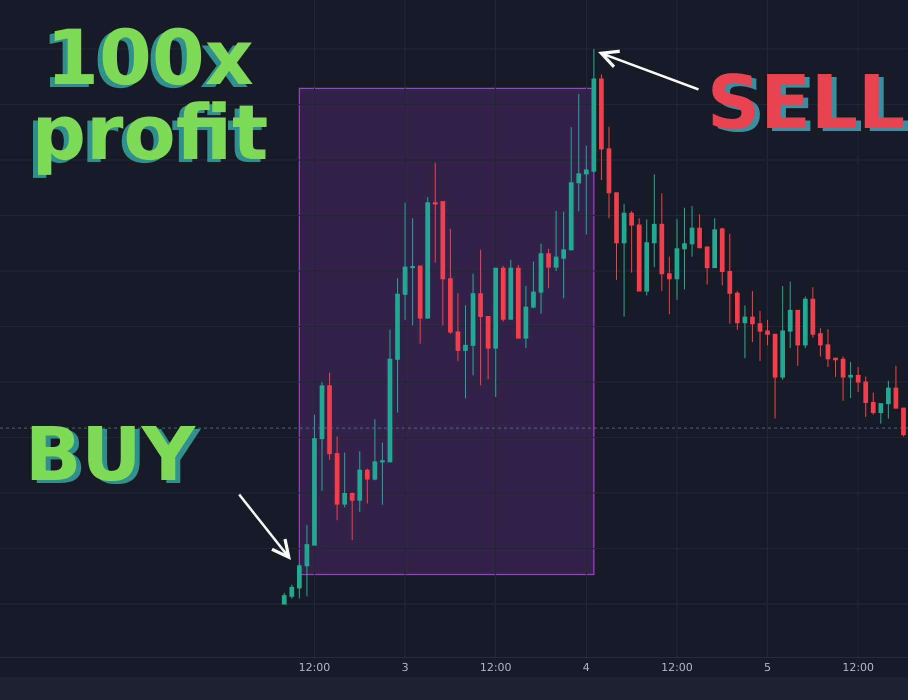 The width and height of the screenshot is (908, 700). What do you see at coordinates (768, 667) in the screenshot?
I see `x-tick-label: 5` at bounding box center [768, 667].